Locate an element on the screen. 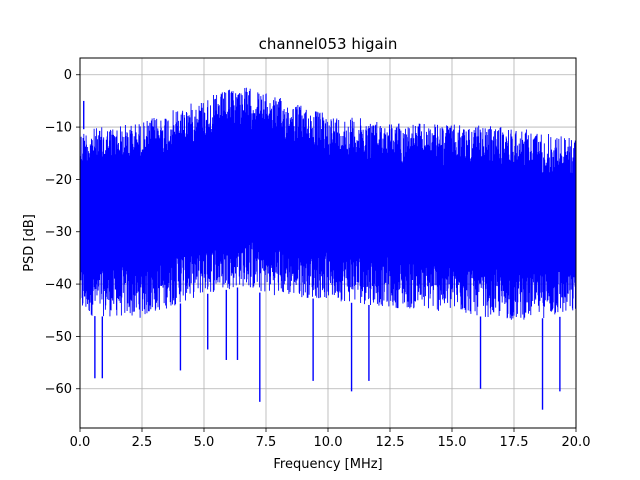 This screenshot has height=480, width=640. x-axis-ticks: 0.0 2.5 5.0 7.5 10.0 12.5 15.0 17.5 20.0 is located at coordinates (330, 439).